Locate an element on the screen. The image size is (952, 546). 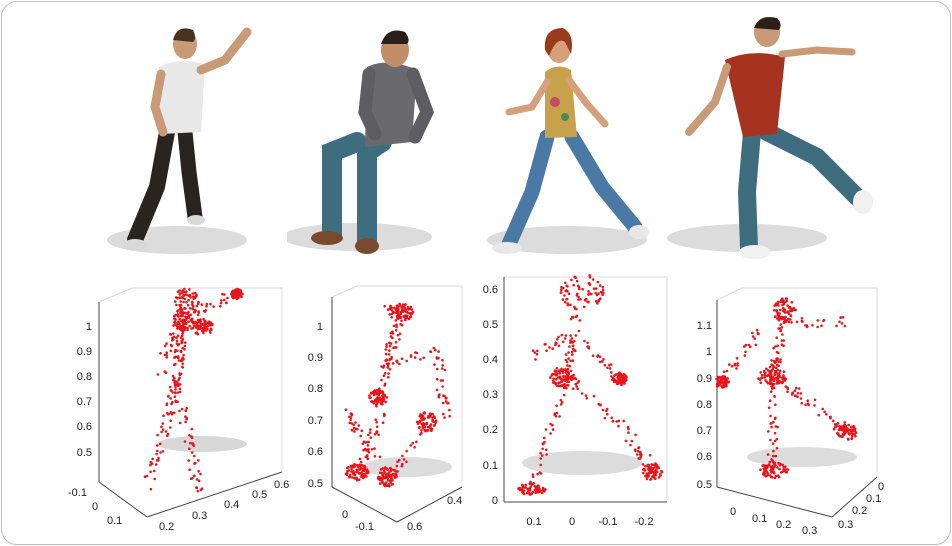
x-tick-label: 0.3 is located at coordinates (199, 516).